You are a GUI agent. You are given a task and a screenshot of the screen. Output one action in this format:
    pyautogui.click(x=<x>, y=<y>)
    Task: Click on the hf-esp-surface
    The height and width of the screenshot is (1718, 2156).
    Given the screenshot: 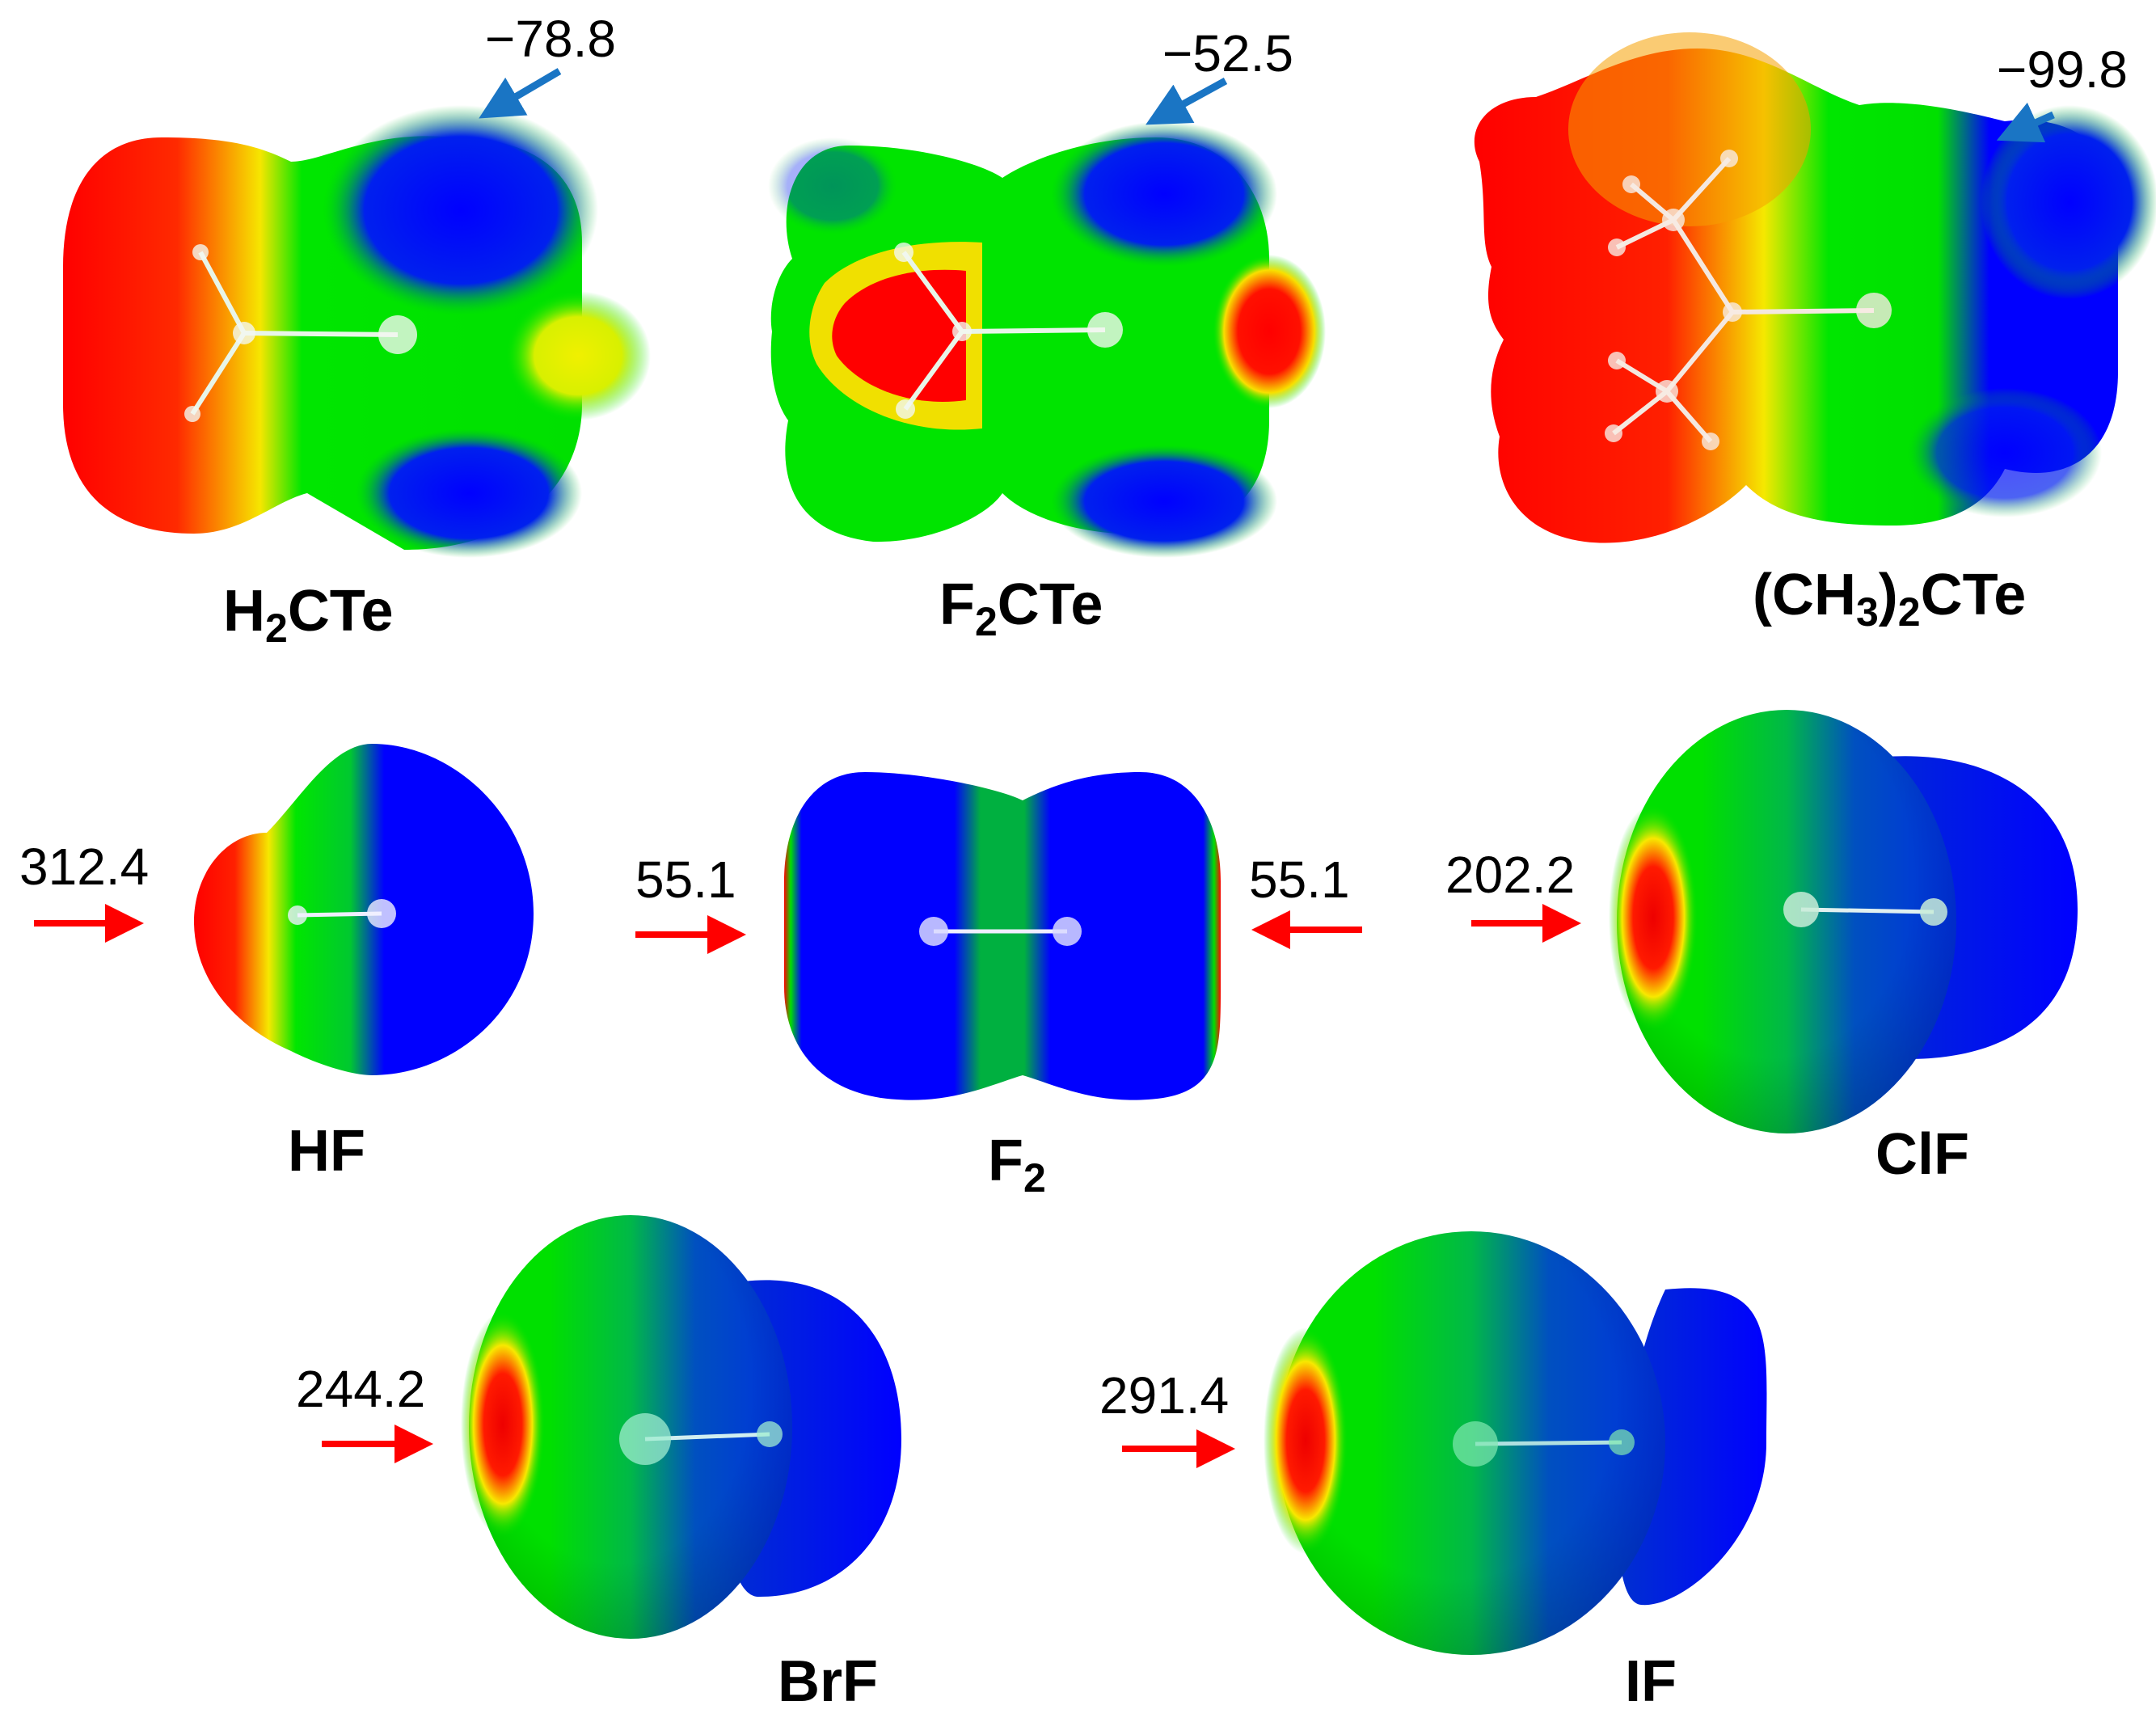 What is the action you would take?
    pyautogui.click(x=364, y=910)
    